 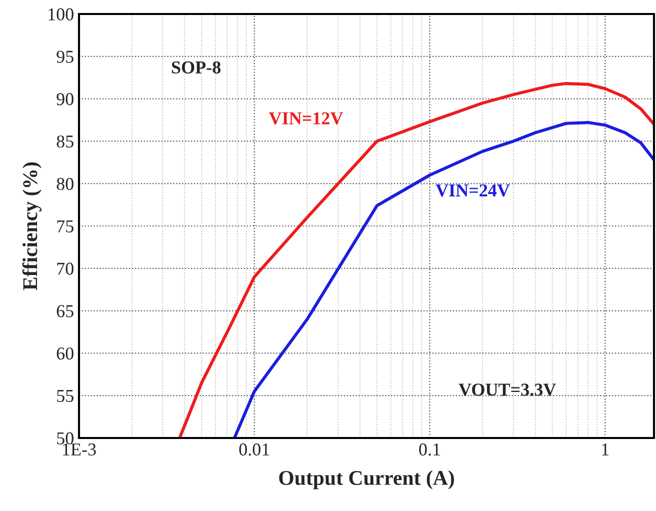 I want to click on y-tick-label: 85, so click(x=65, y=141).